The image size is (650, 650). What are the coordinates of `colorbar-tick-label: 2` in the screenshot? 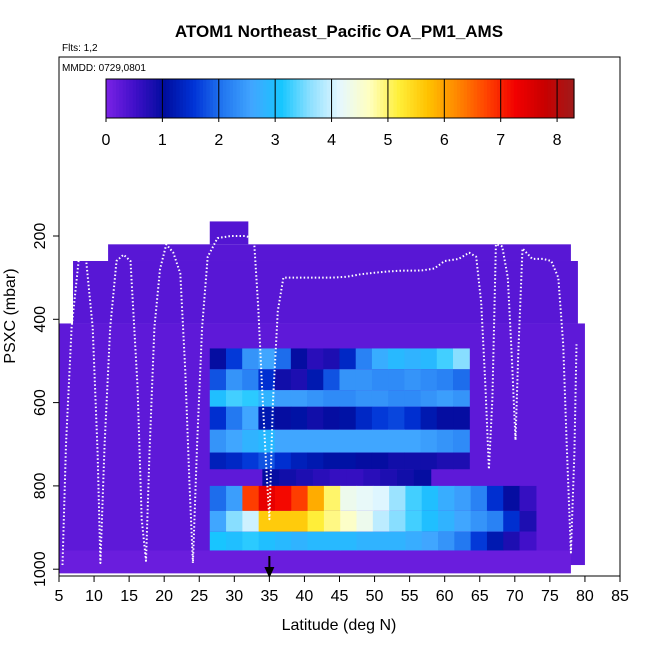 It's located at (218, 140).